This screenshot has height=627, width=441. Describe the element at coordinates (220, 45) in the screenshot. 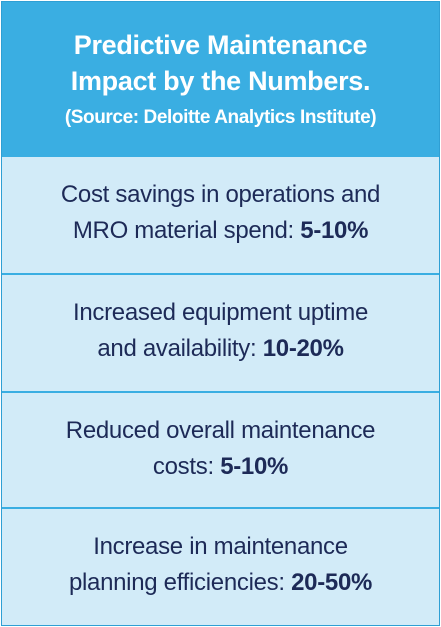

I see `title-line-1: Predictive Maintenance` at that location.